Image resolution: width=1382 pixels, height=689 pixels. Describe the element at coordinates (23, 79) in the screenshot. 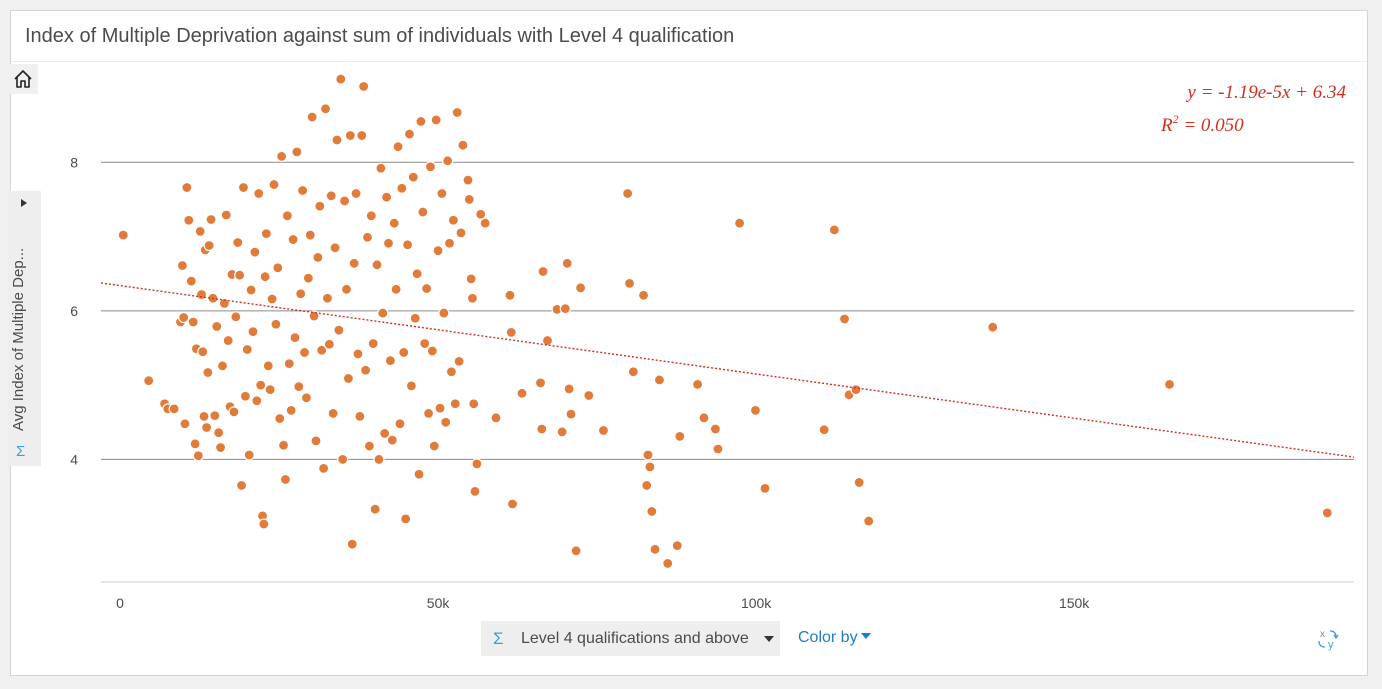

I see `home-button` at that location.